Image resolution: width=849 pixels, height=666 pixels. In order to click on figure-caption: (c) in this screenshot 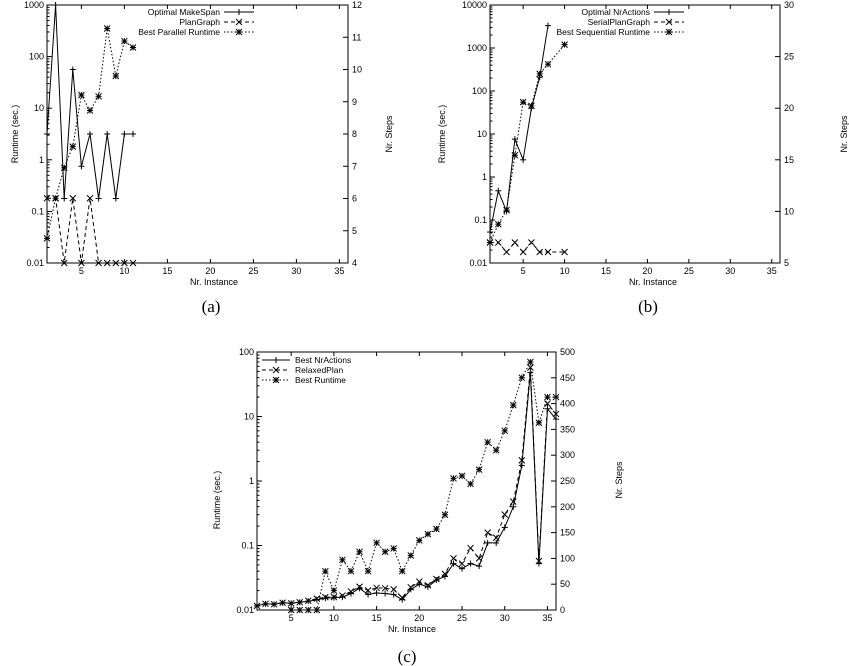, I will do `click(407, 656)`.